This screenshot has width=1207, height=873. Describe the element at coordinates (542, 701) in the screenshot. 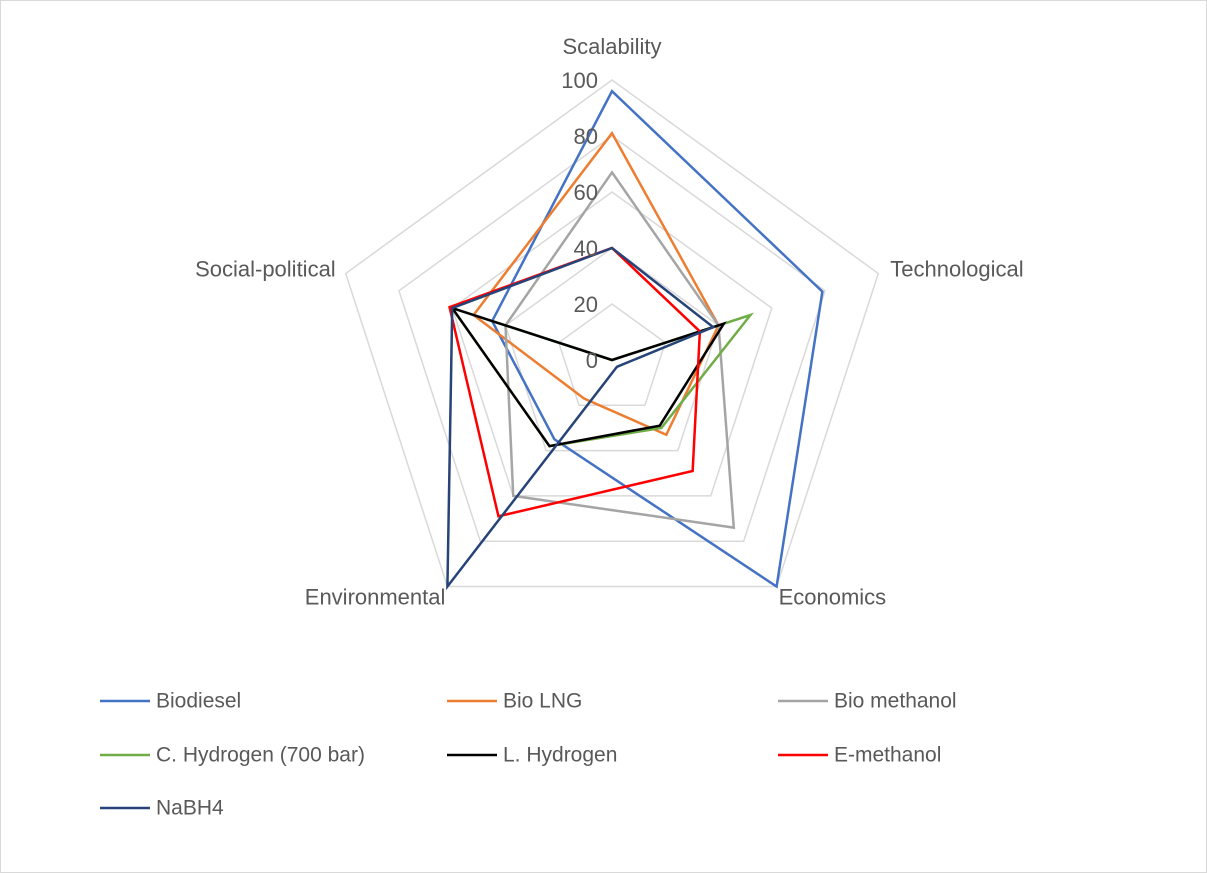

I see `legend-label: Bio LNG` at that location.